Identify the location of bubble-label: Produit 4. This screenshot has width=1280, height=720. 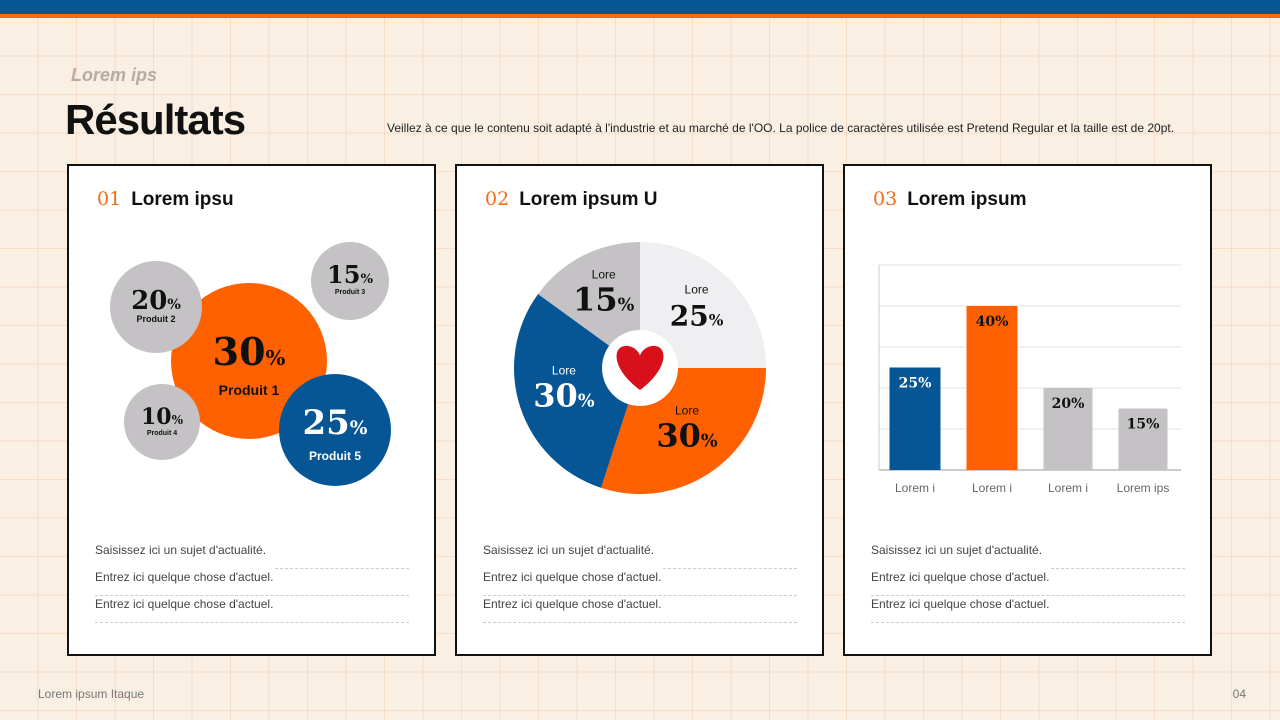
(162, 433).